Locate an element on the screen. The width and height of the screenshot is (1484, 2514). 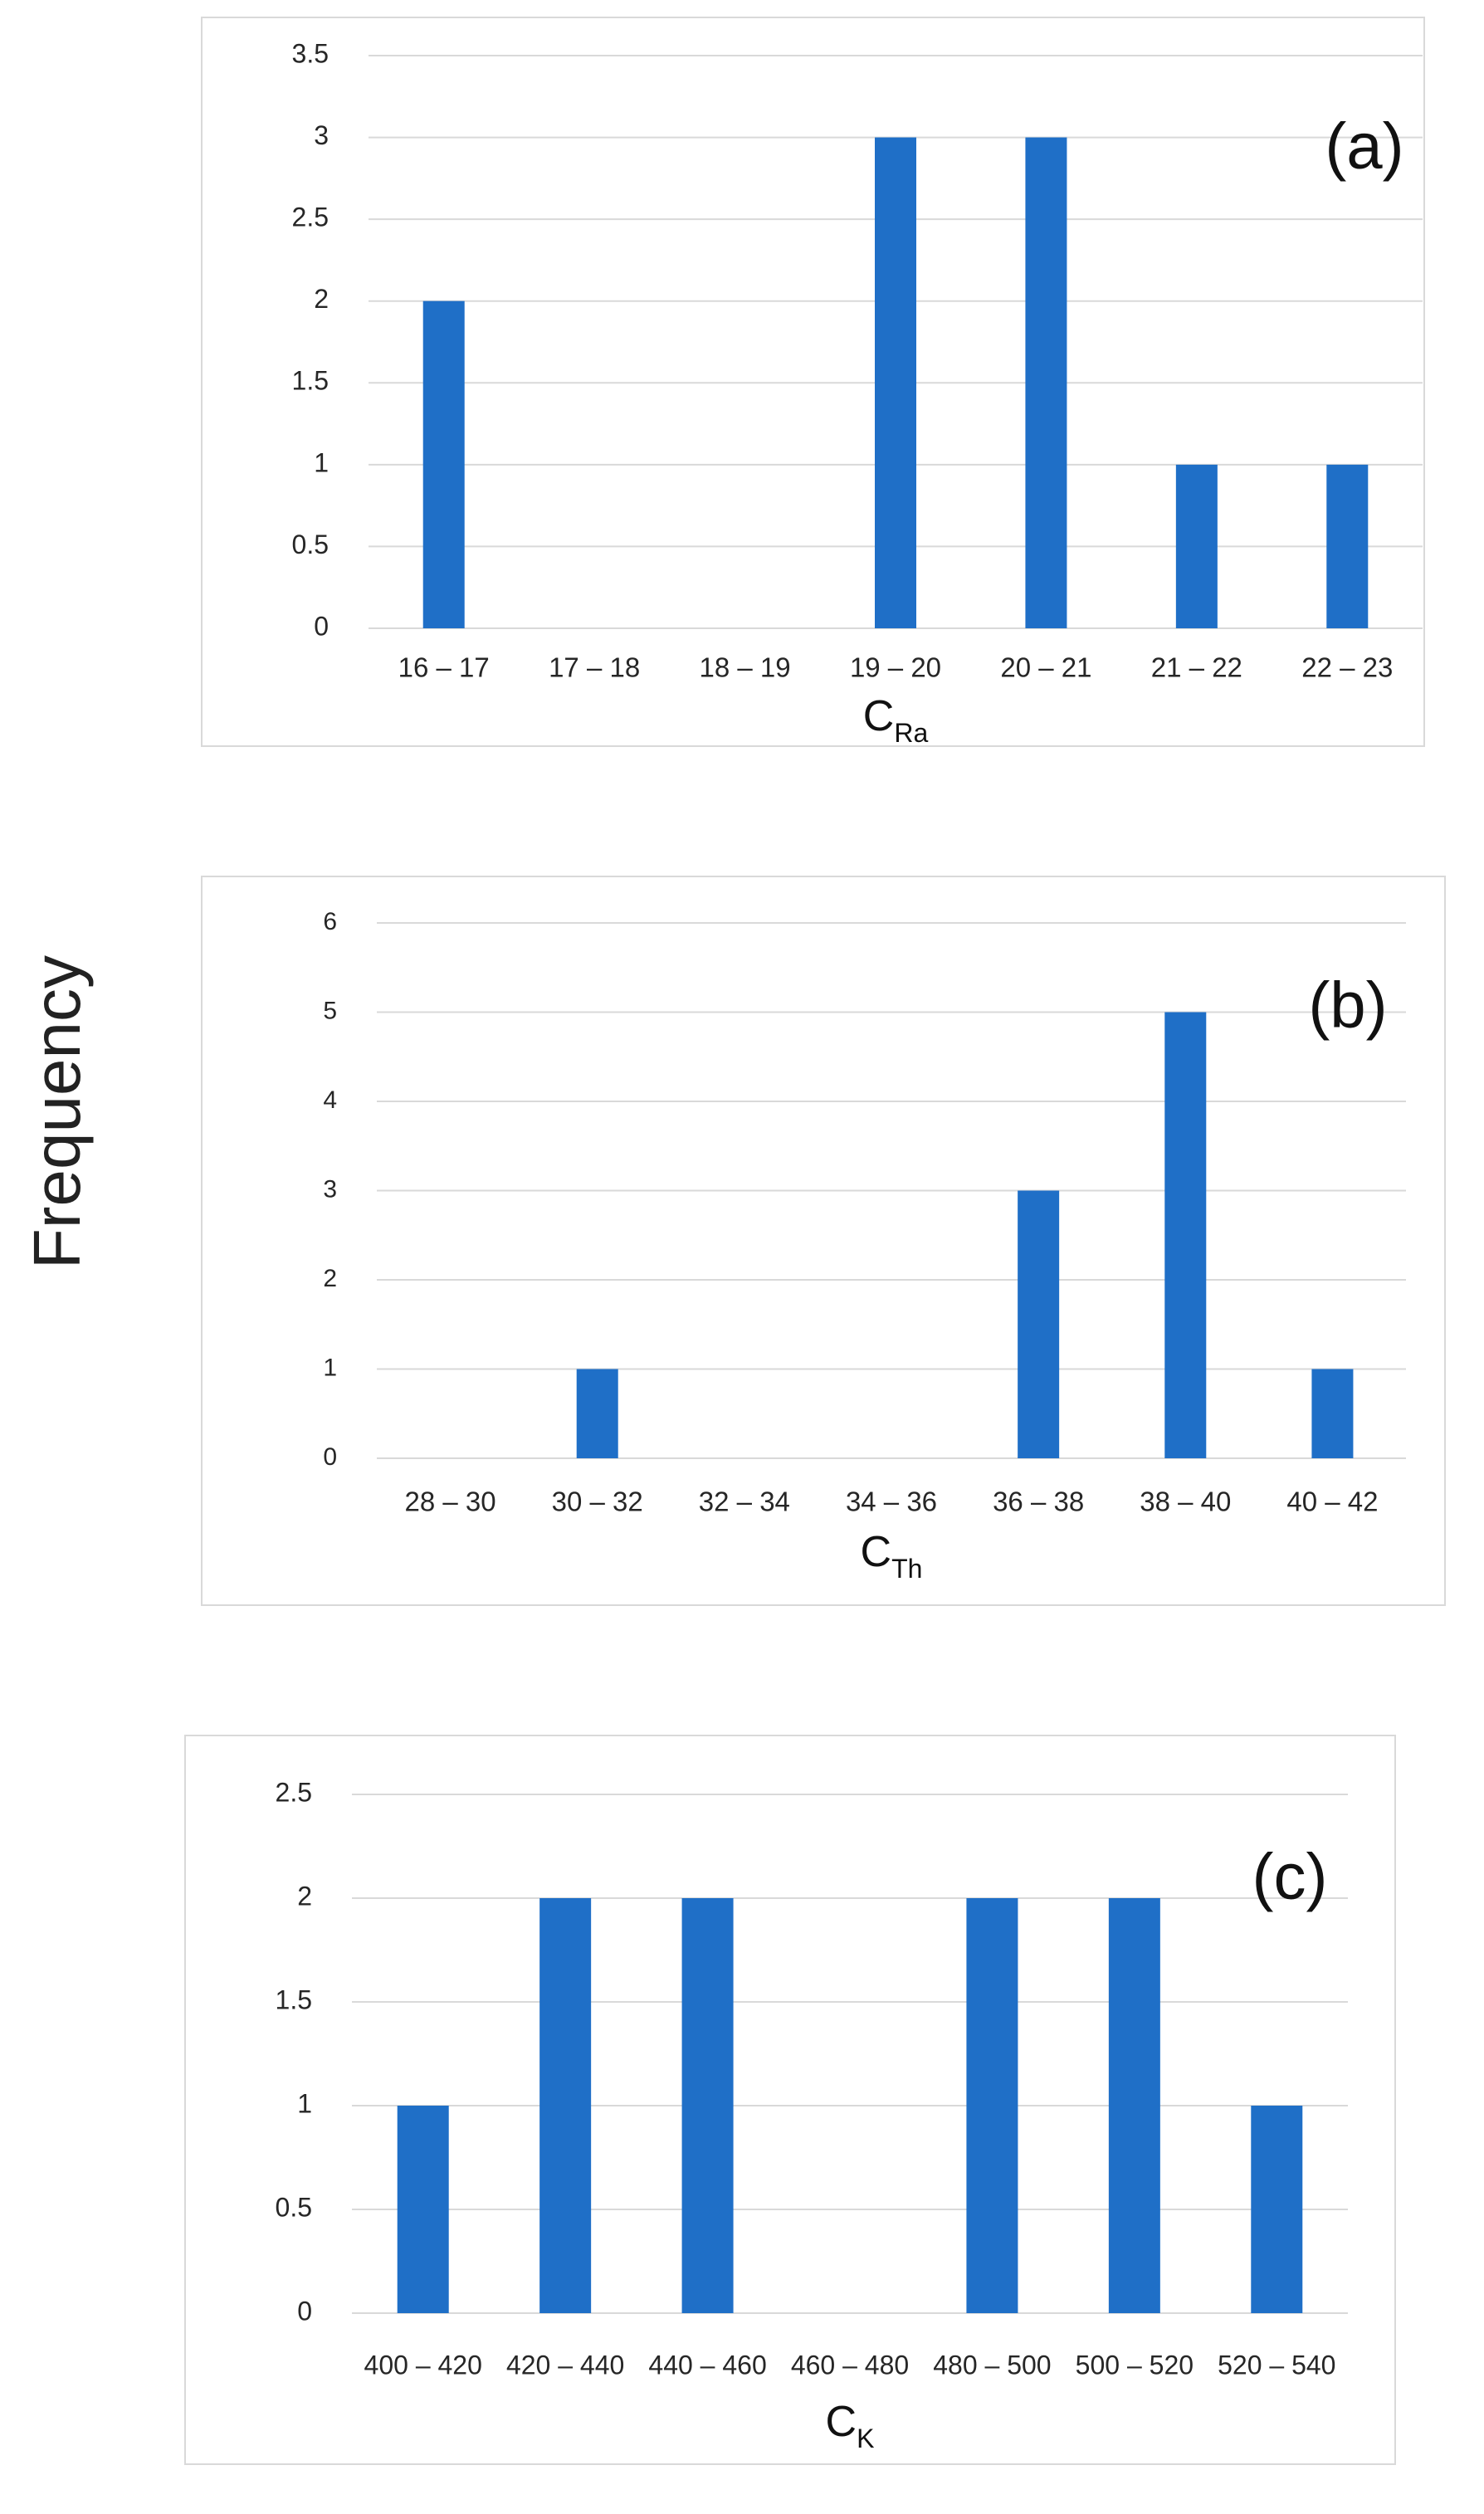
x-tick-label: 21 – 22 is located at coordinates (1196, 667).